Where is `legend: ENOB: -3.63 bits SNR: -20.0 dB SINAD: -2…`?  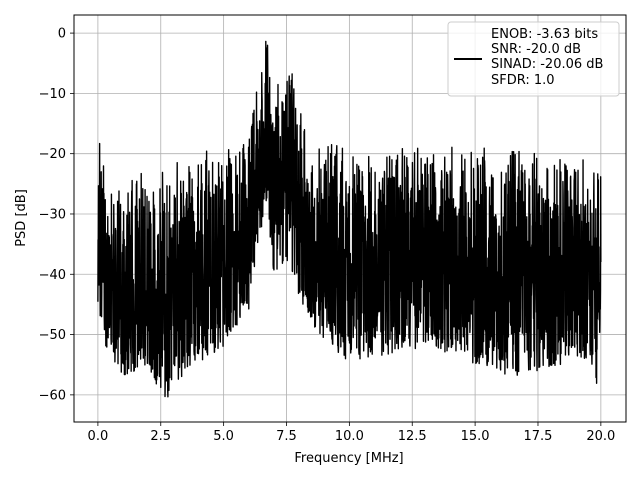
legend: ENOB: -3.63 bits SNR: -20.0 dB SINAD: -2… is located at coordinates (533, 59).